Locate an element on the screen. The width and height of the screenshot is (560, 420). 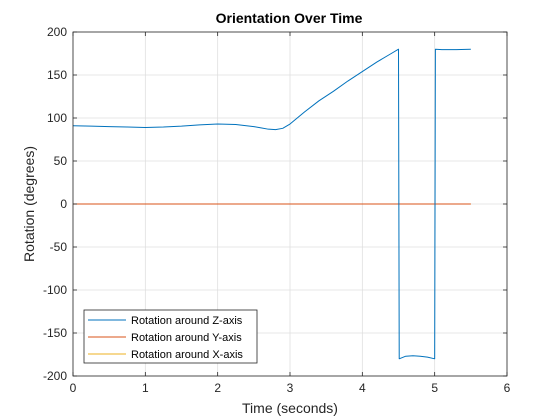
y-axis-title: Rotation (degrees) is located at coordinates (29, 204).